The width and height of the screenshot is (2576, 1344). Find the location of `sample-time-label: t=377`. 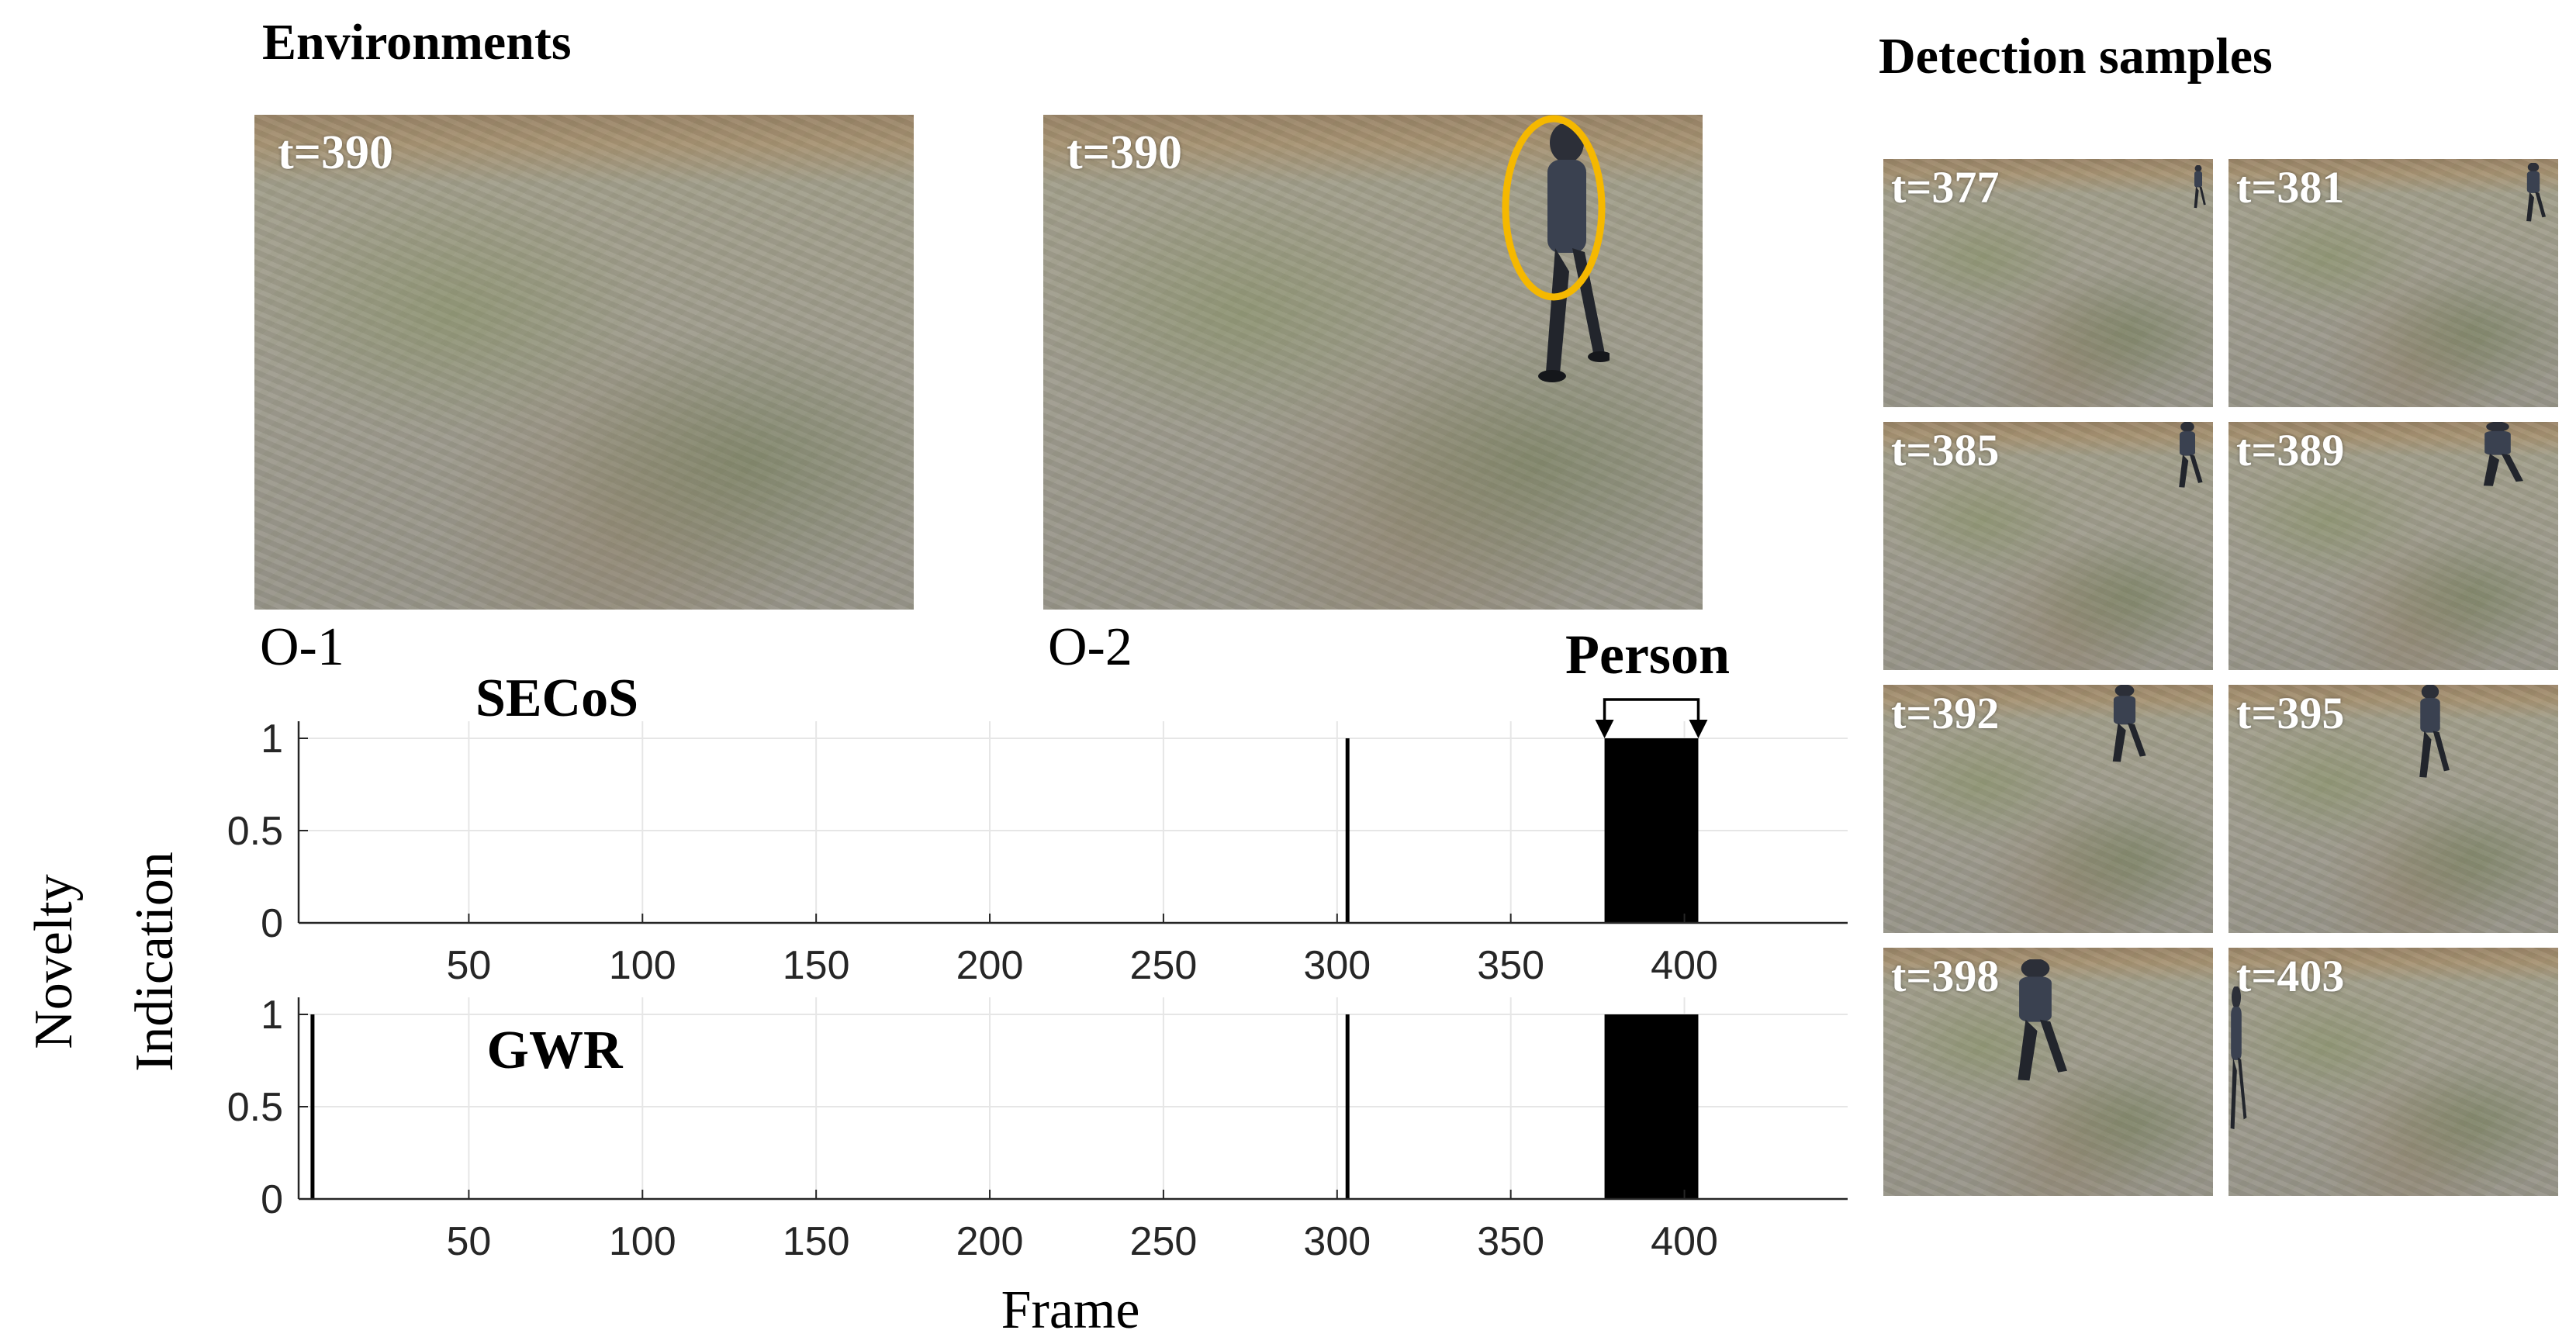

sample-time-label: t=377 is located at coordinates (1945, 187).